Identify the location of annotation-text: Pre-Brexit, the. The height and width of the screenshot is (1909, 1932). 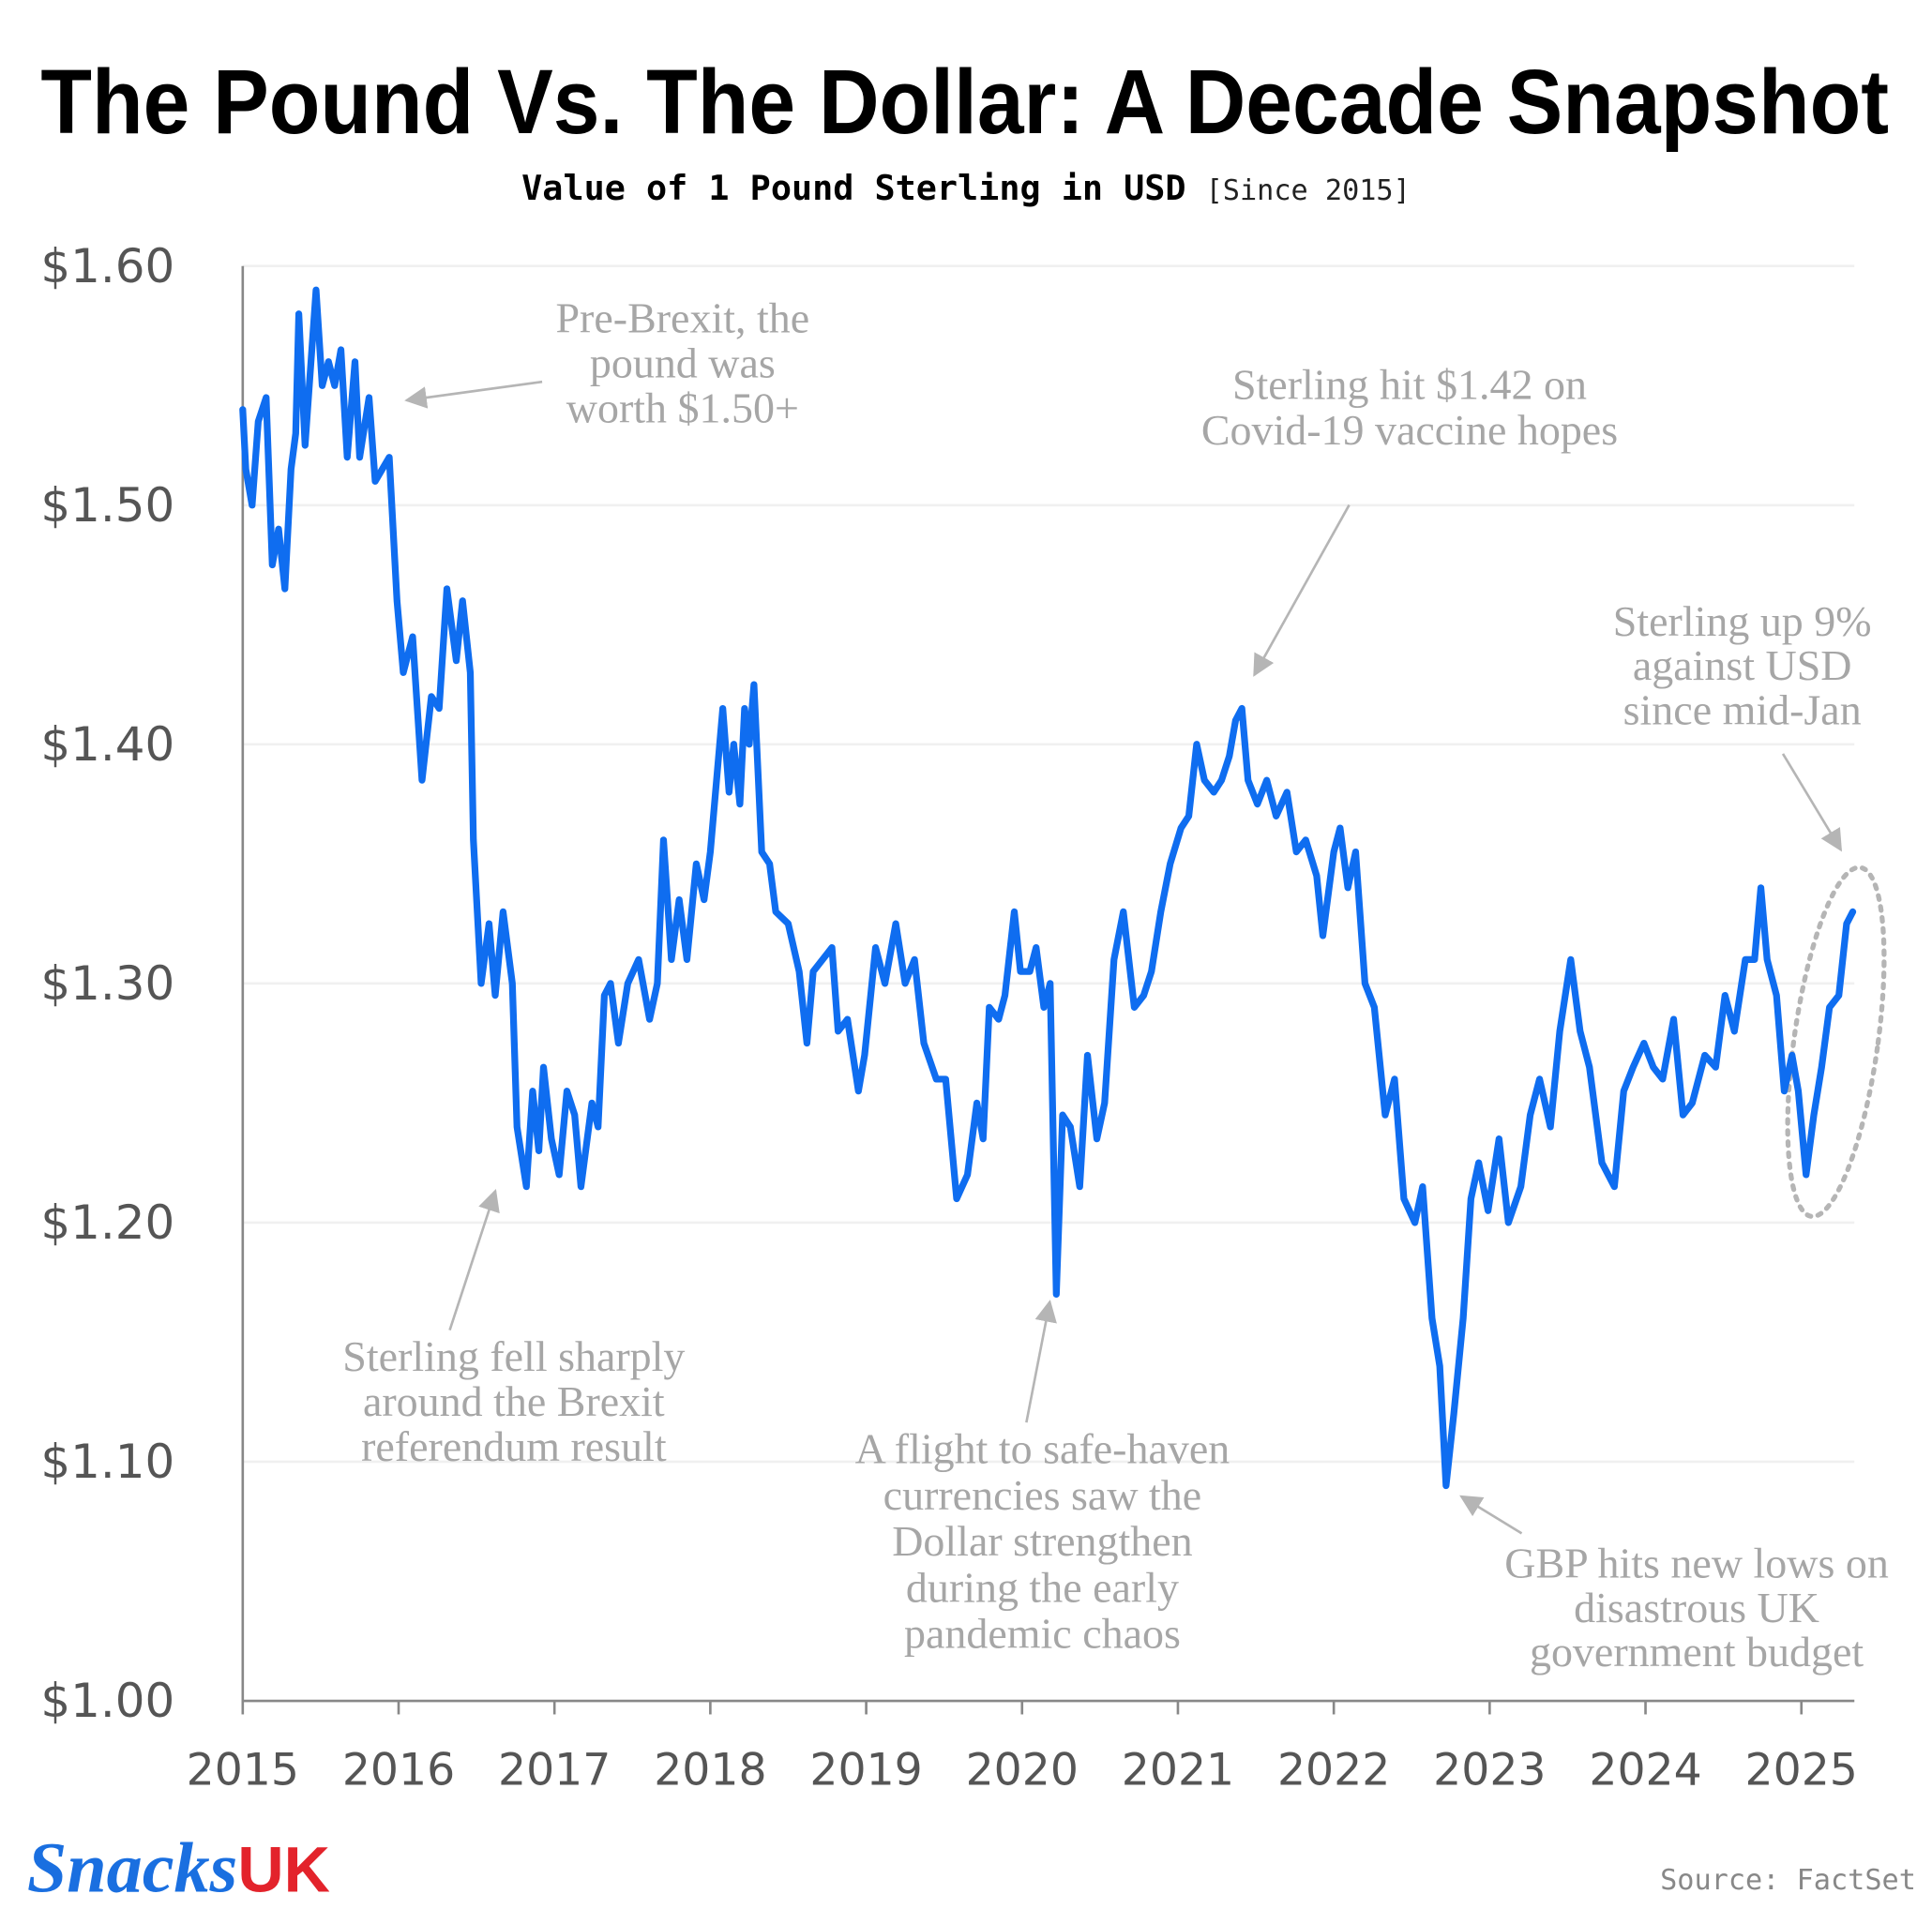
(682, 318).